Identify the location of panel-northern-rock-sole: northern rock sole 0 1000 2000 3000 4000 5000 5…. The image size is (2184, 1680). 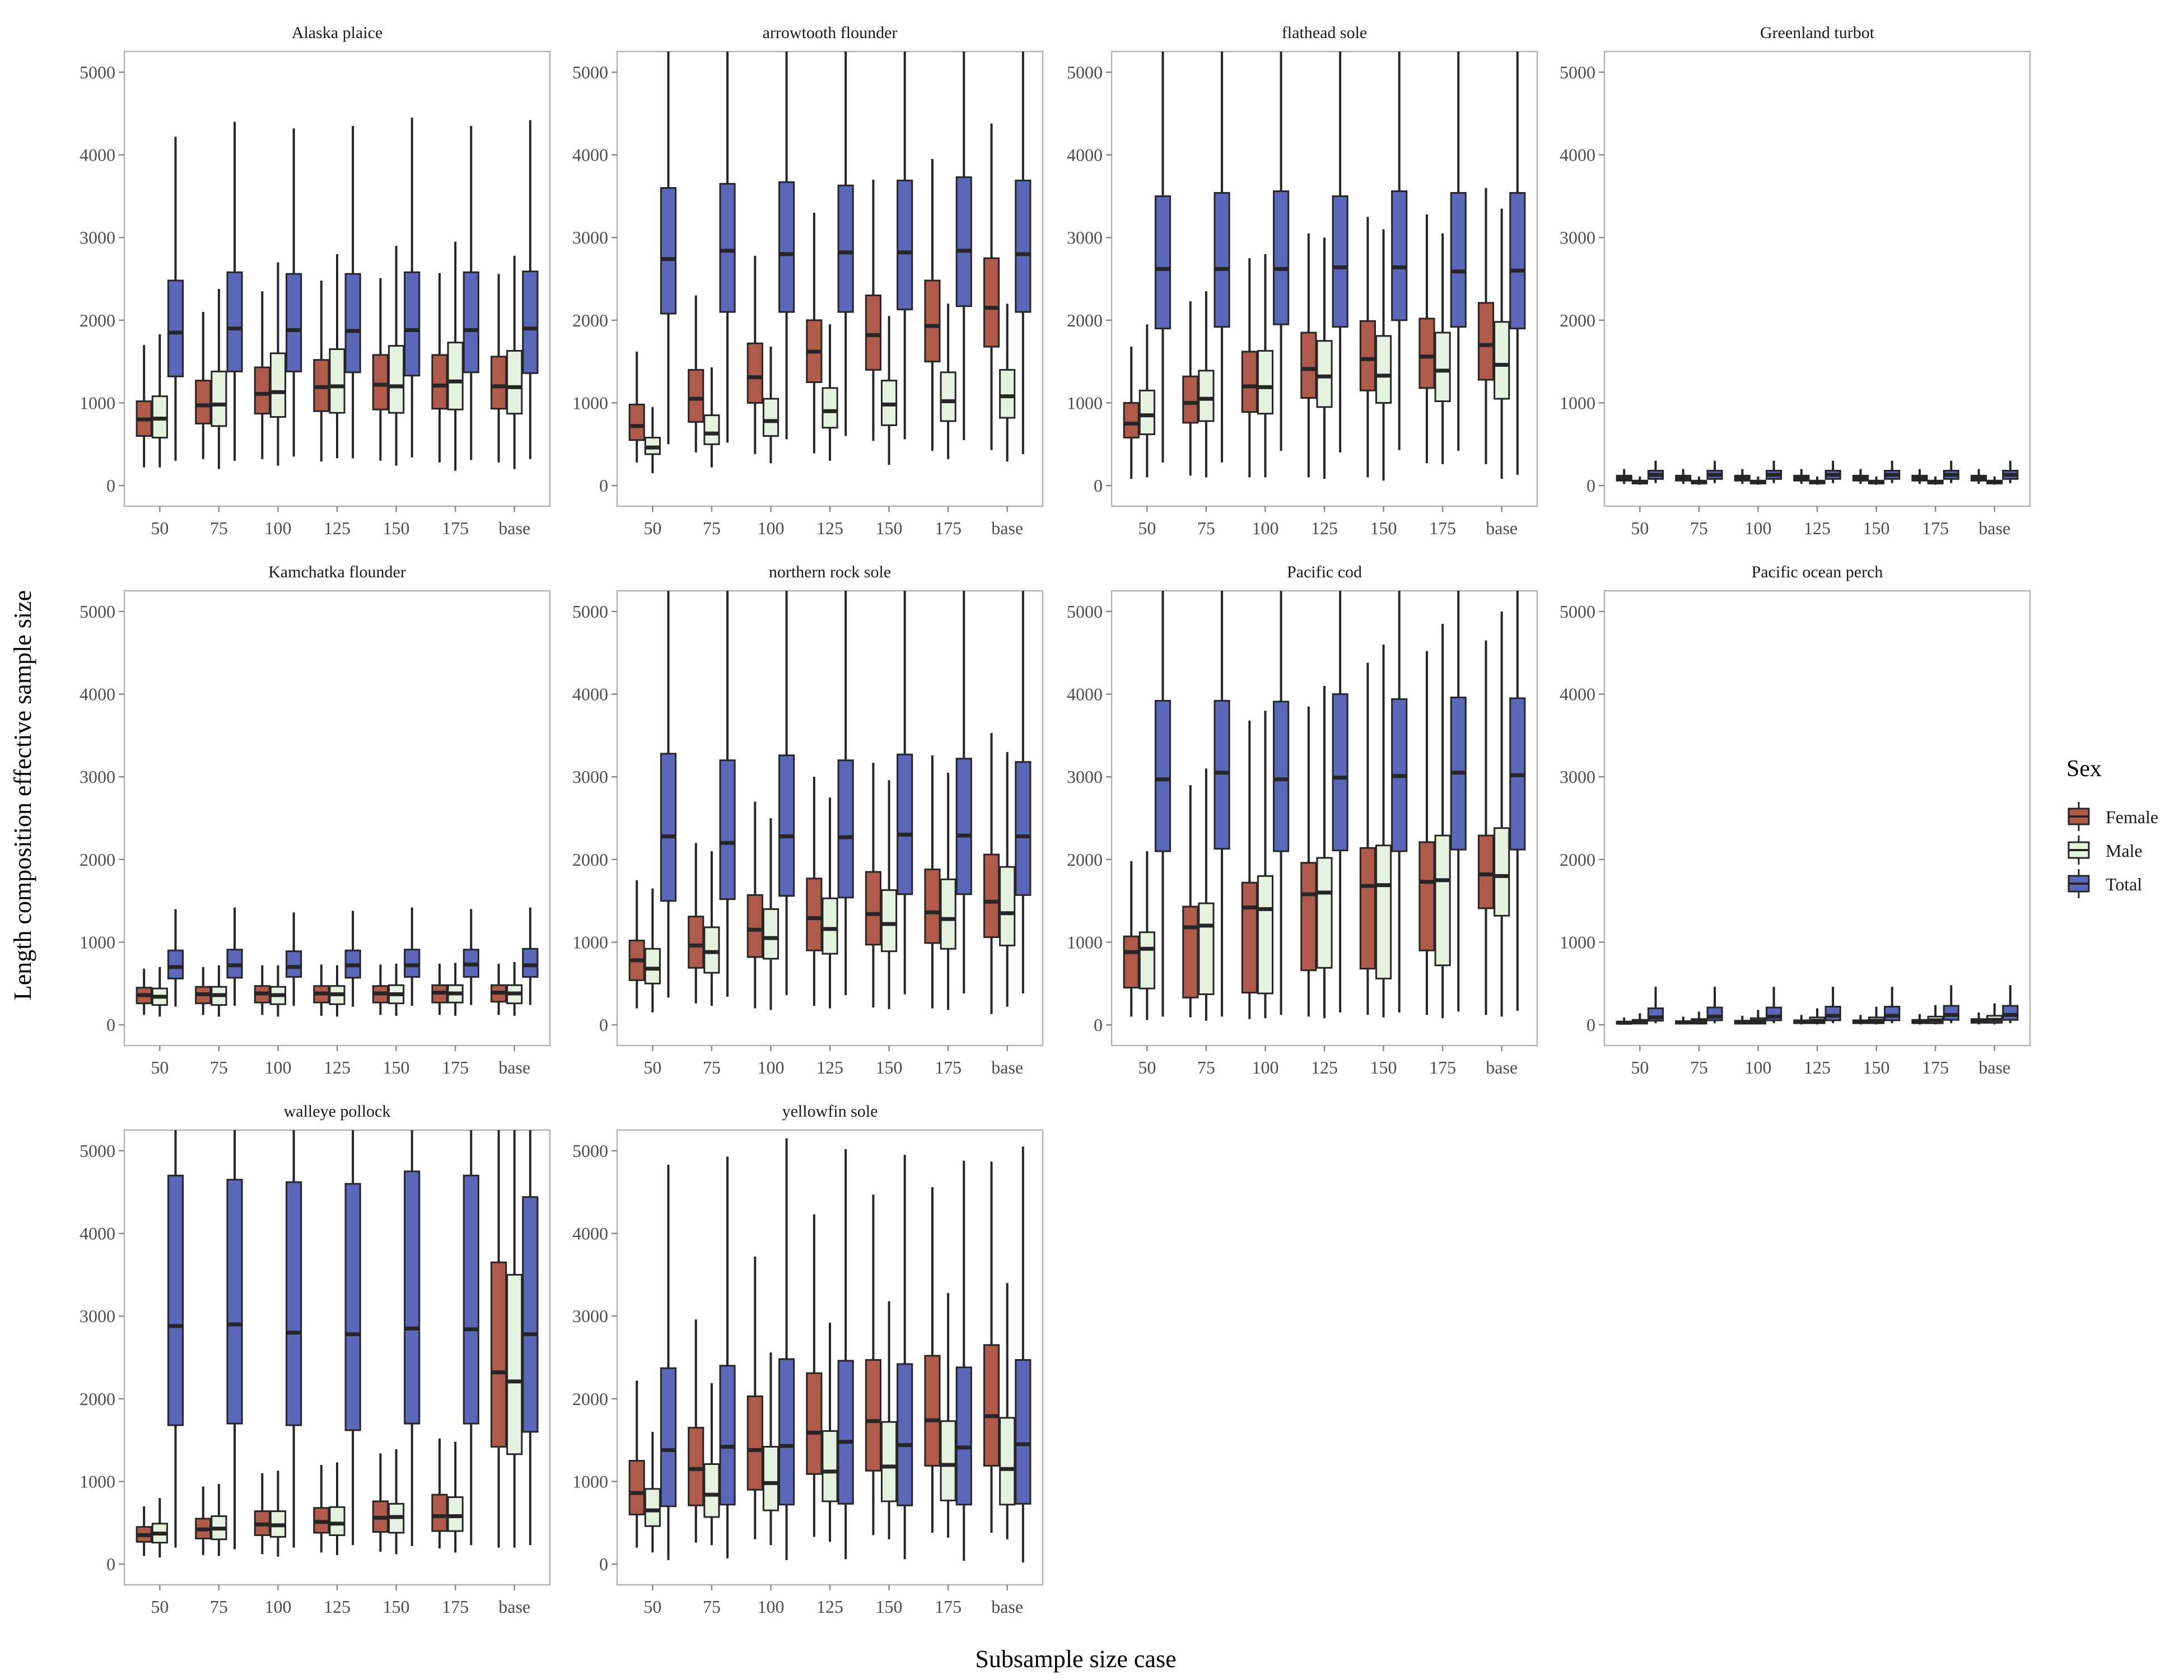
(808, 820).